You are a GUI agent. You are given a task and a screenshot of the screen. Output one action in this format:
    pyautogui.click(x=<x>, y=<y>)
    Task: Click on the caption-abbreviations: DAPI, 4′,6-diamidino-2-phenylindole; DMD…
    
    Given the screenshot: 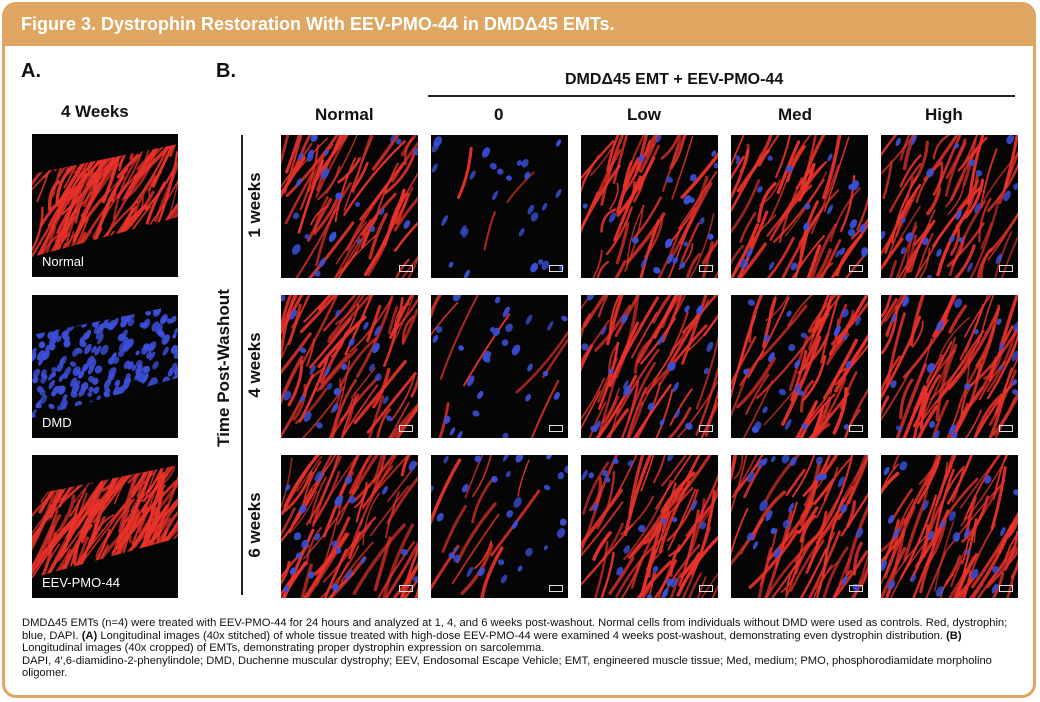 What is the action you would take?
    pyautogui.click(x=507, y=667)
    